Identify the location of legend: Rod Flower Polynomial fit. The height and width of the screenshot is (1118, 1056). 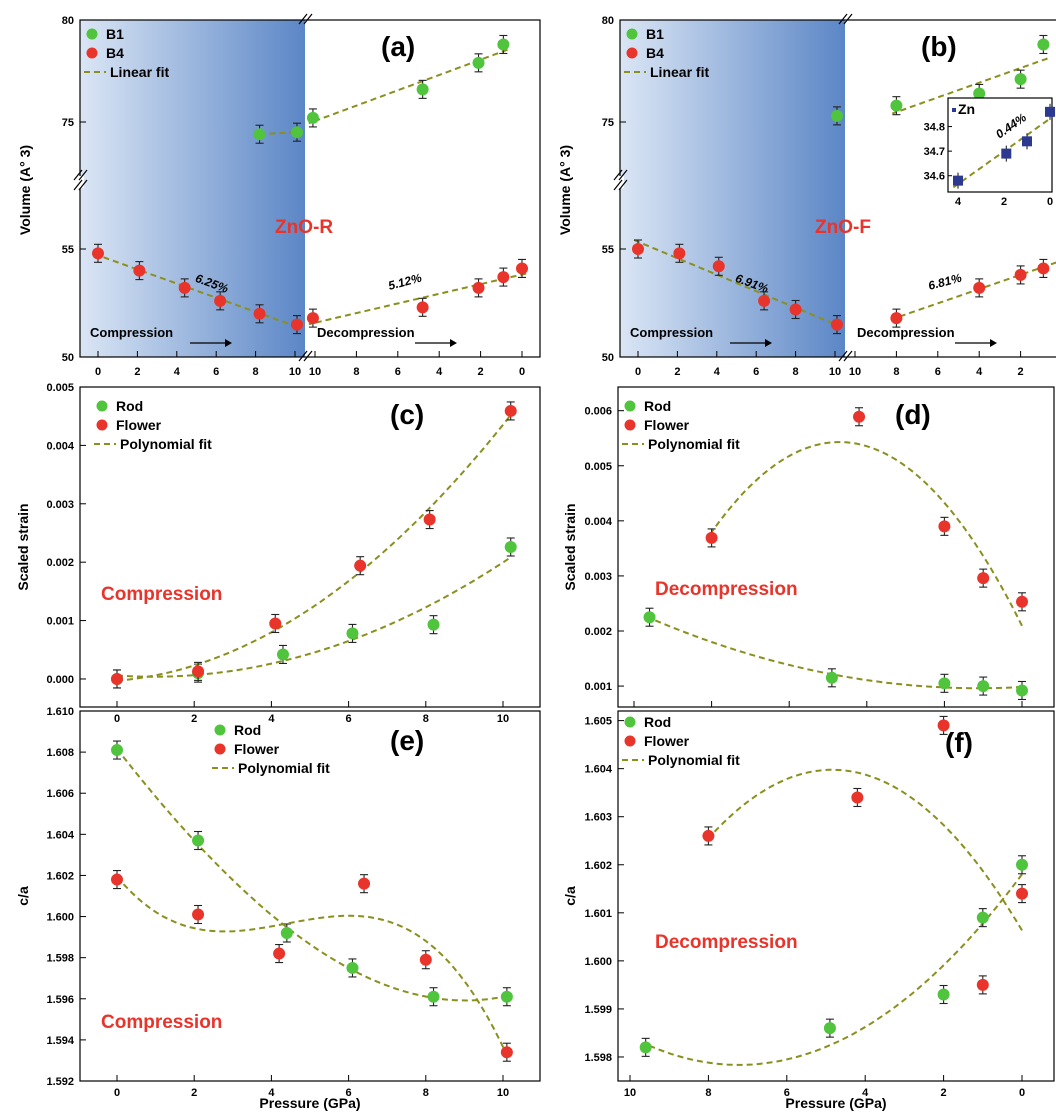
(681, 741).